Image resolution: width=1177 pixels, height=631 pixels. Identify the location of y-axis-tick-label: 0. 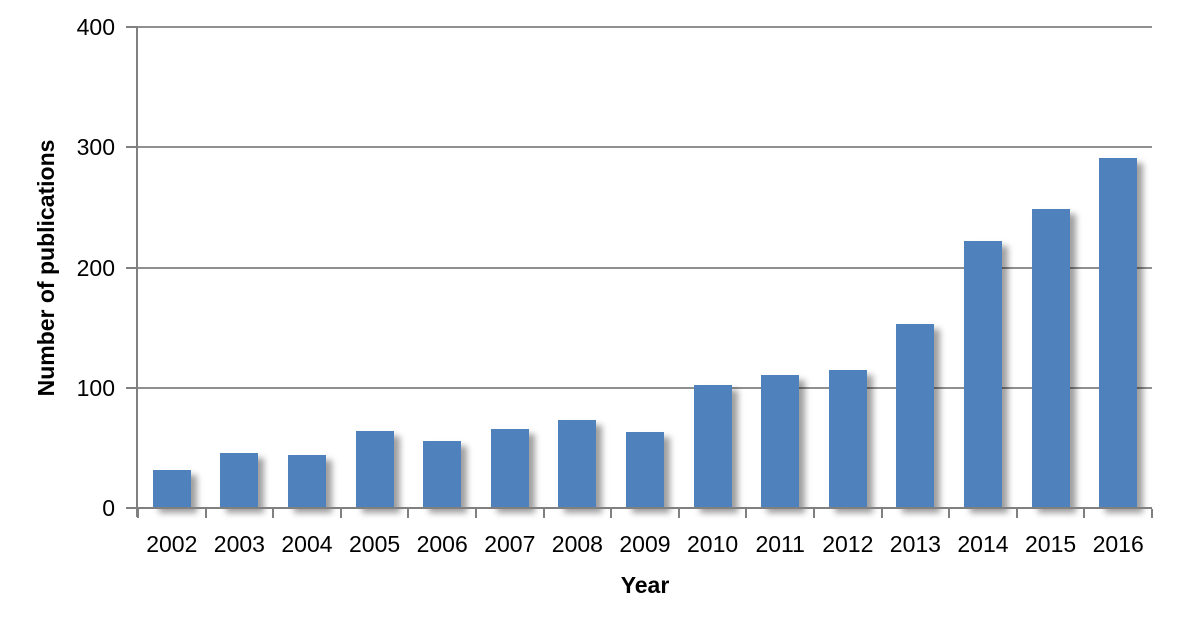
(108, 508).